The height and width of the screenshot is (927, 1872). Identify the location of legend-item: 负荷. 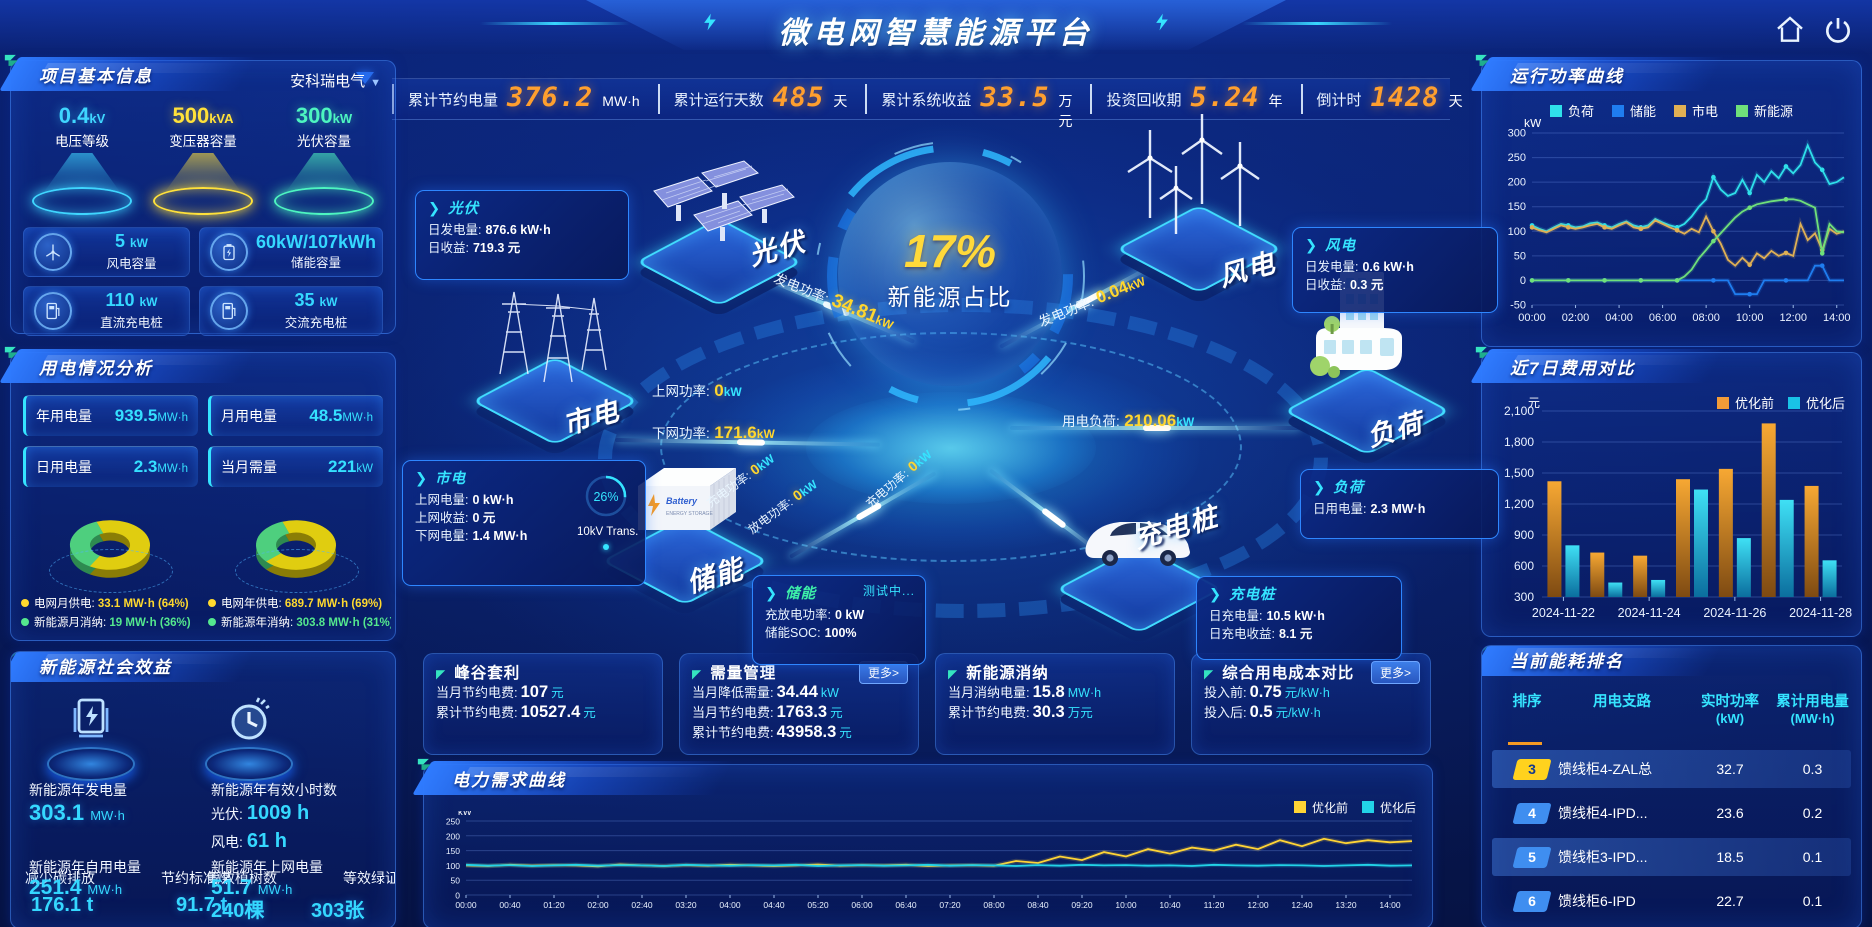
(1571, 110).